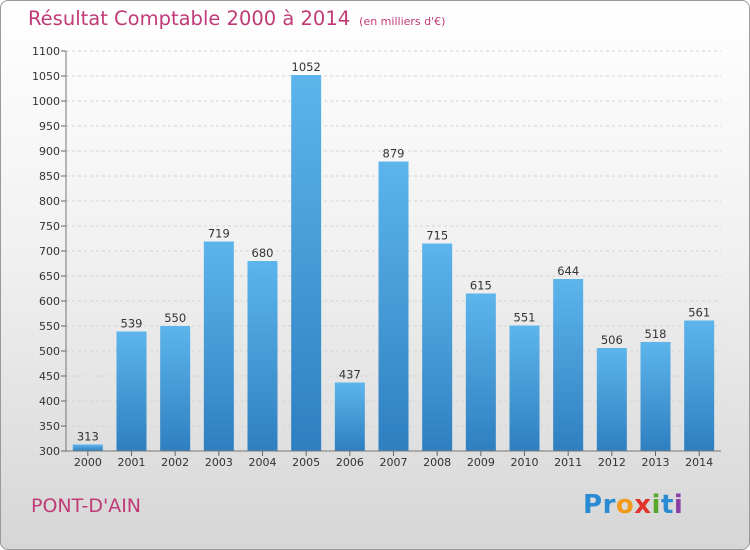  I want to click on y-tick-label: 950, so click(49, 126).